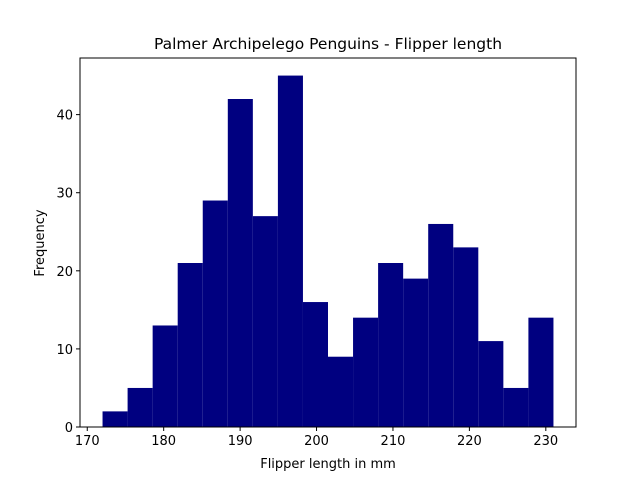 Image resolution: width=640 pixels, height=480 pixels. Describe the element at coordinates (545, 441) in the screenshot. I see `x-tick-label: 230` at that location.